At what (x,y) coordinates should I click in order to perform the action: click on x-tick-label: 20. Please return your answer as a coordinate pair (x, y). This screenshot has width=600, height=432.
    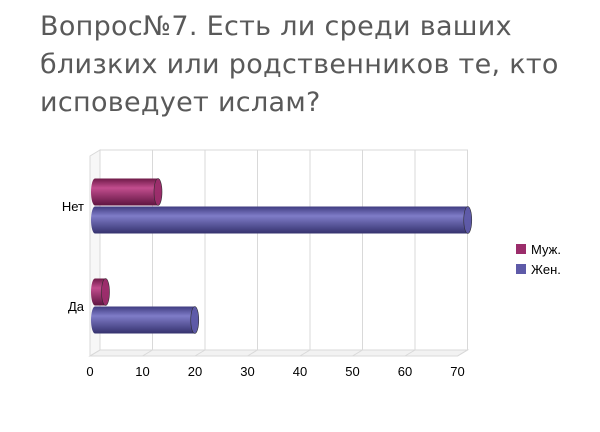
    Looking at the image, I should click on (195, 371).